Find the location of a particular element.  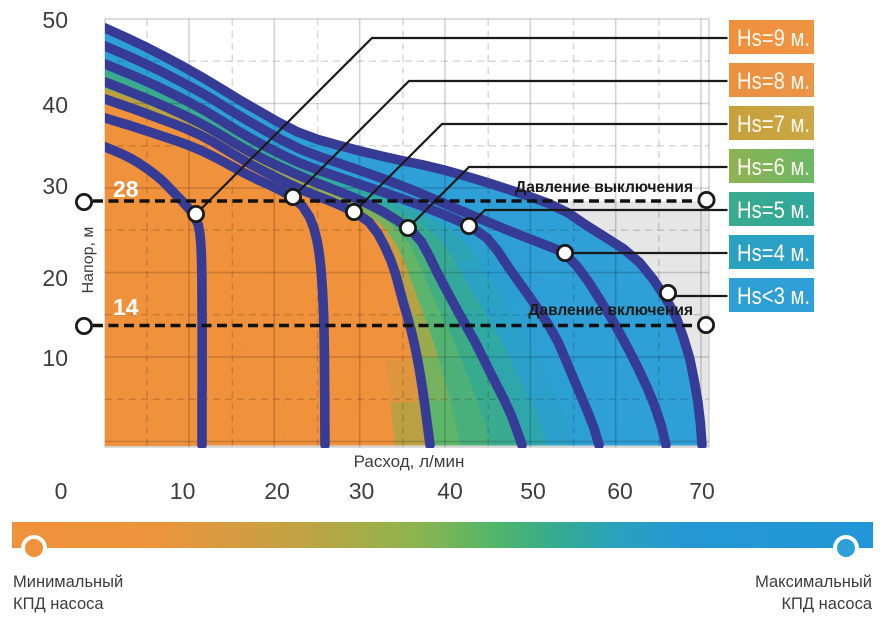

svg-text: Давление выключения is located at coordinates (604, 187).